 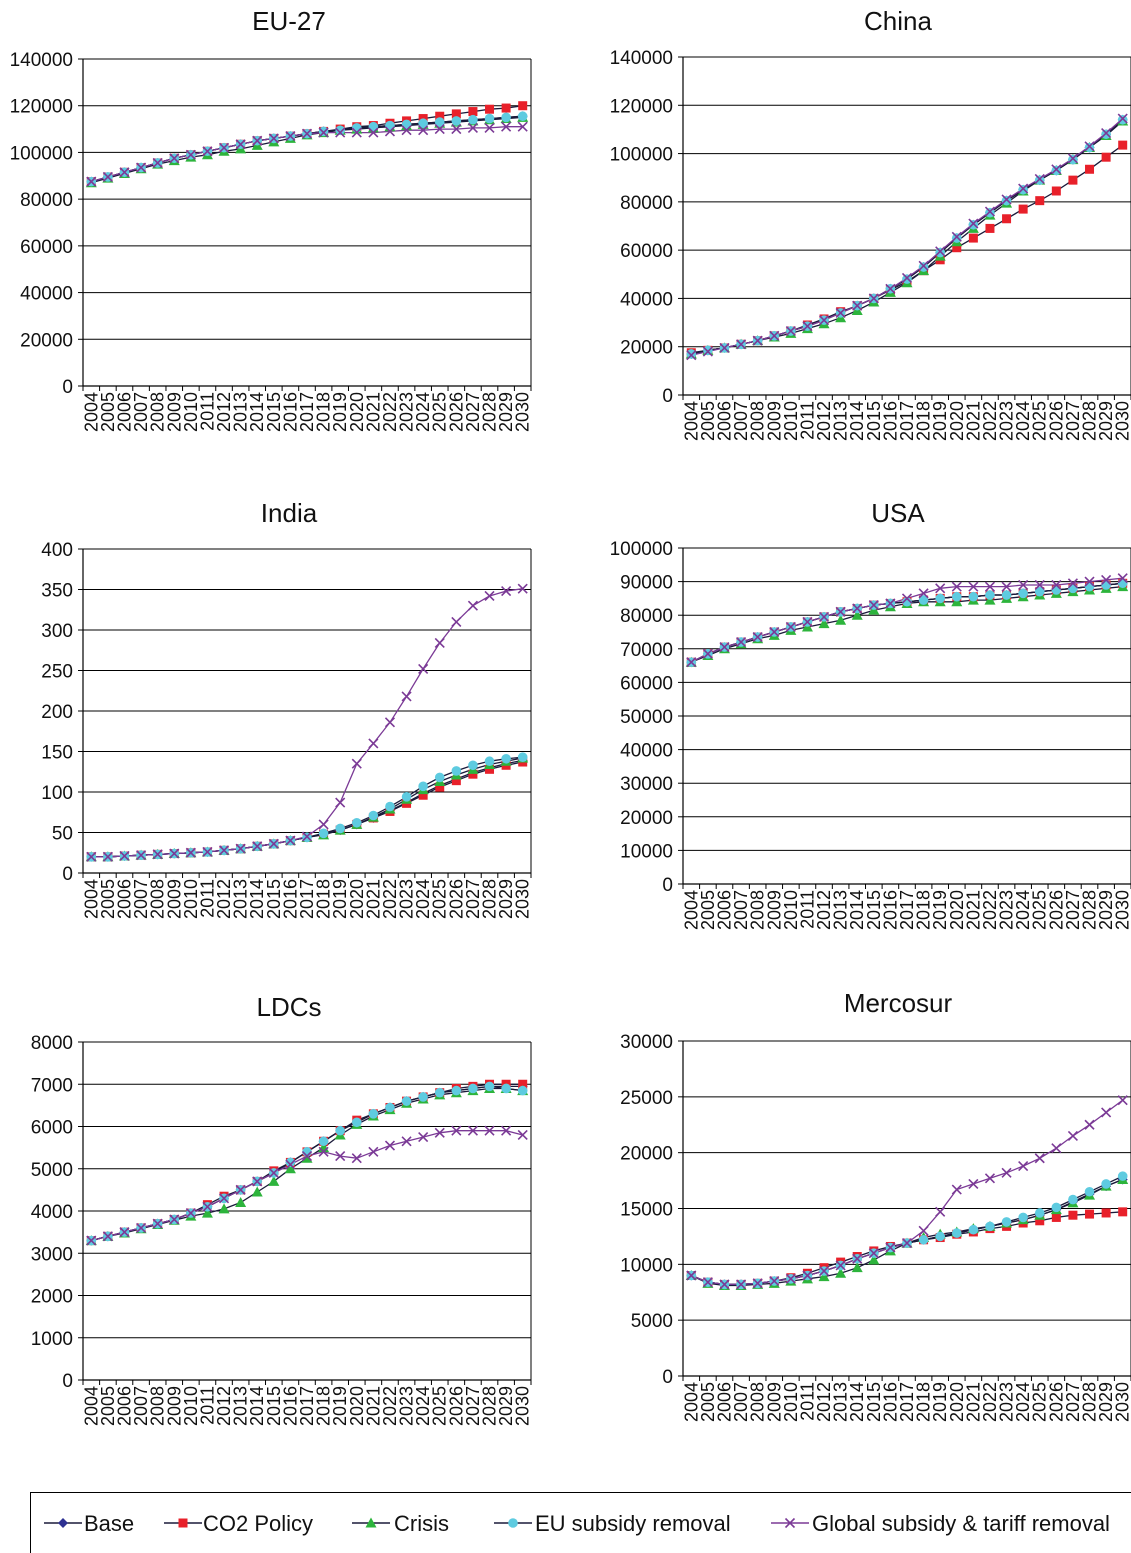 I want to click on x-tick-label: 2004, so click(x=91, y=899).